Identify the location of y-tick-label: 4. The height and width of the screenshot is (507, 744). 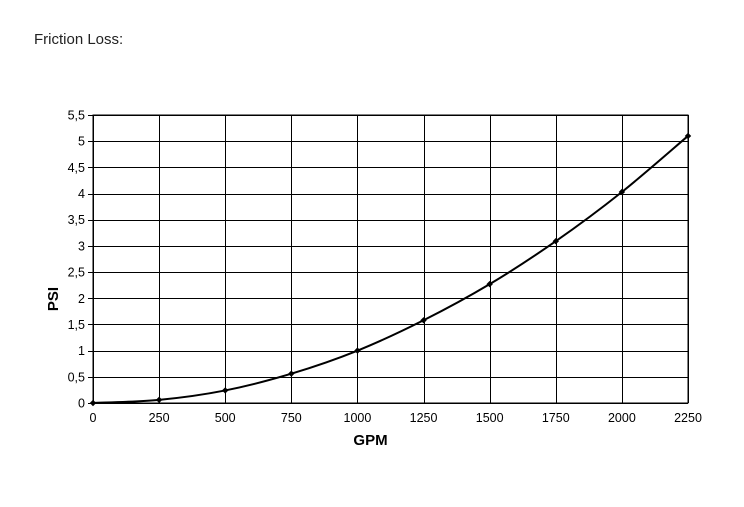
(81, 194).